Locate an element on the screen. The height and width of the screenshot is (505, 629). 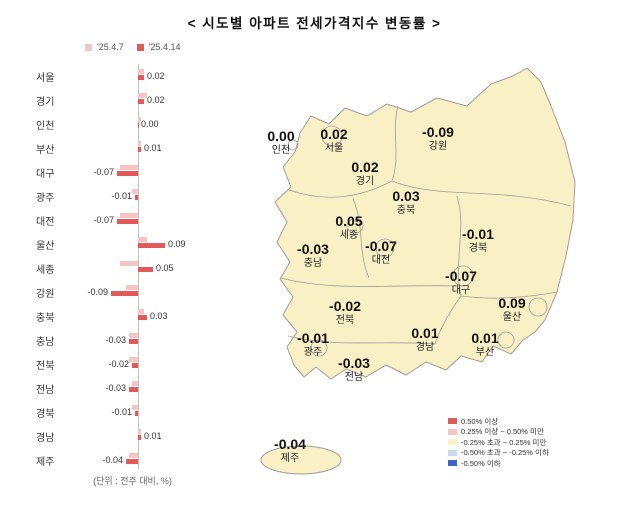
map-legend-item: 0.25% 이상 ~ 0.50% 미만 is located at coordinates (498, 432).